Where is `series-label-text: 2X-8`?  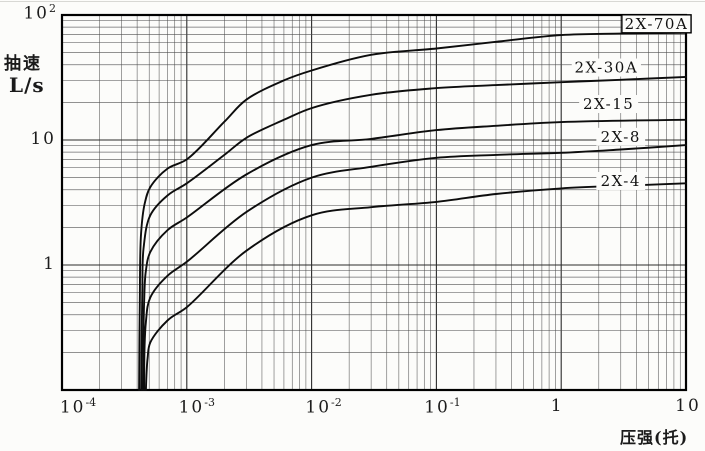
series-label-text: 2X-8 is located at coordinates (621, 137).